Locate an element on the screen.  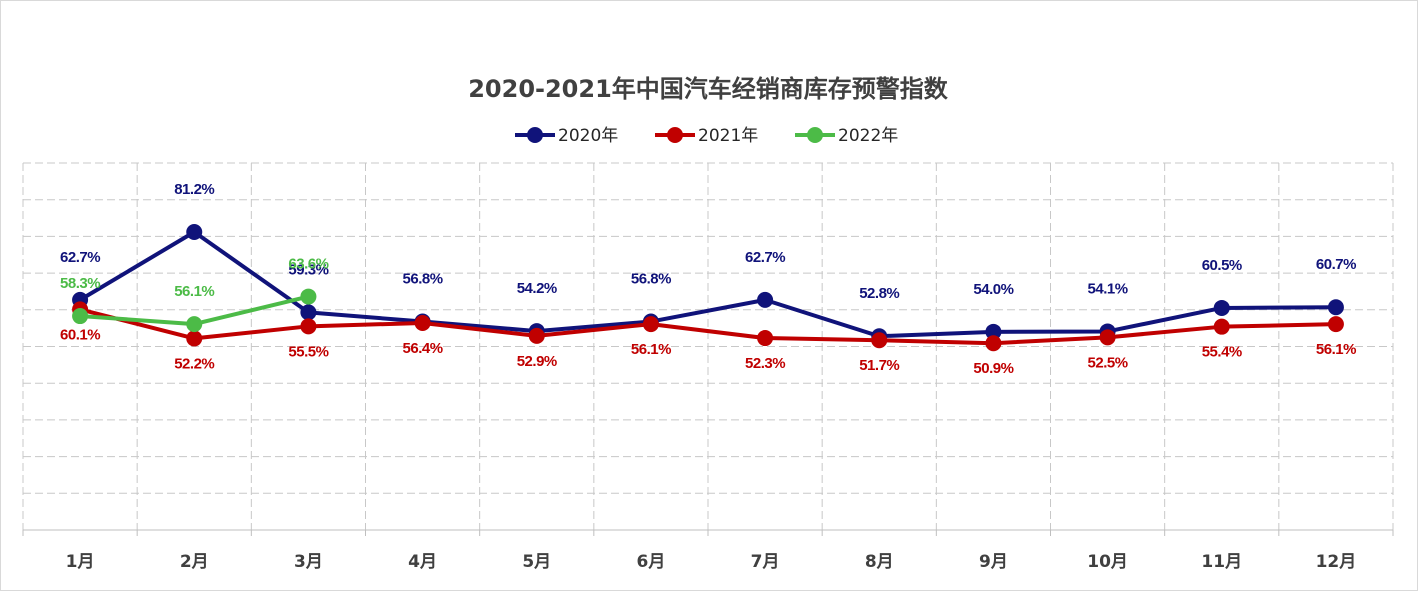
x-tick-label: 11月 is located at coordinates (1221, 562).